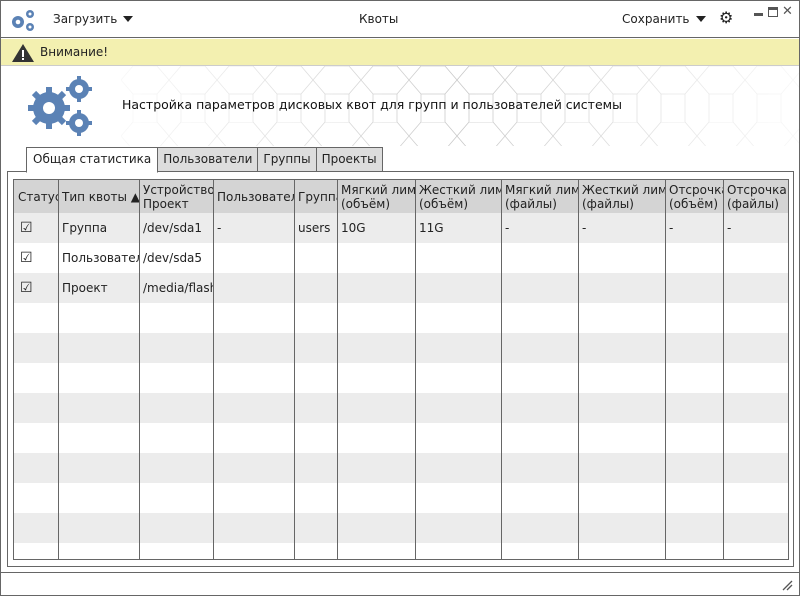 Image resolution: width=800 pixels, height=596 pixels. What do you see at coordinates (379, 19) in the screenshot?
I see `window-title: Квоты` at bounding box center [379, 19].